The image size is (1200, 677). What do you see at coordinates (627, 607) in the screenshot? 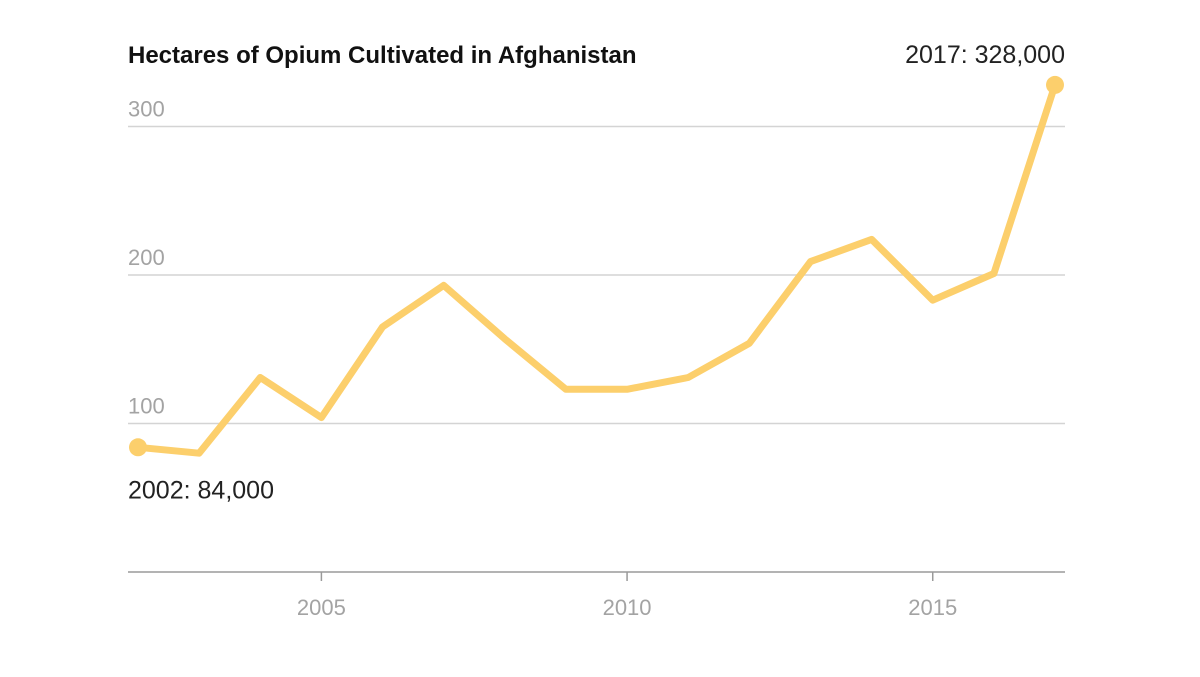
I see `x-tick-label: 2010` at bounding box center [627, 607].